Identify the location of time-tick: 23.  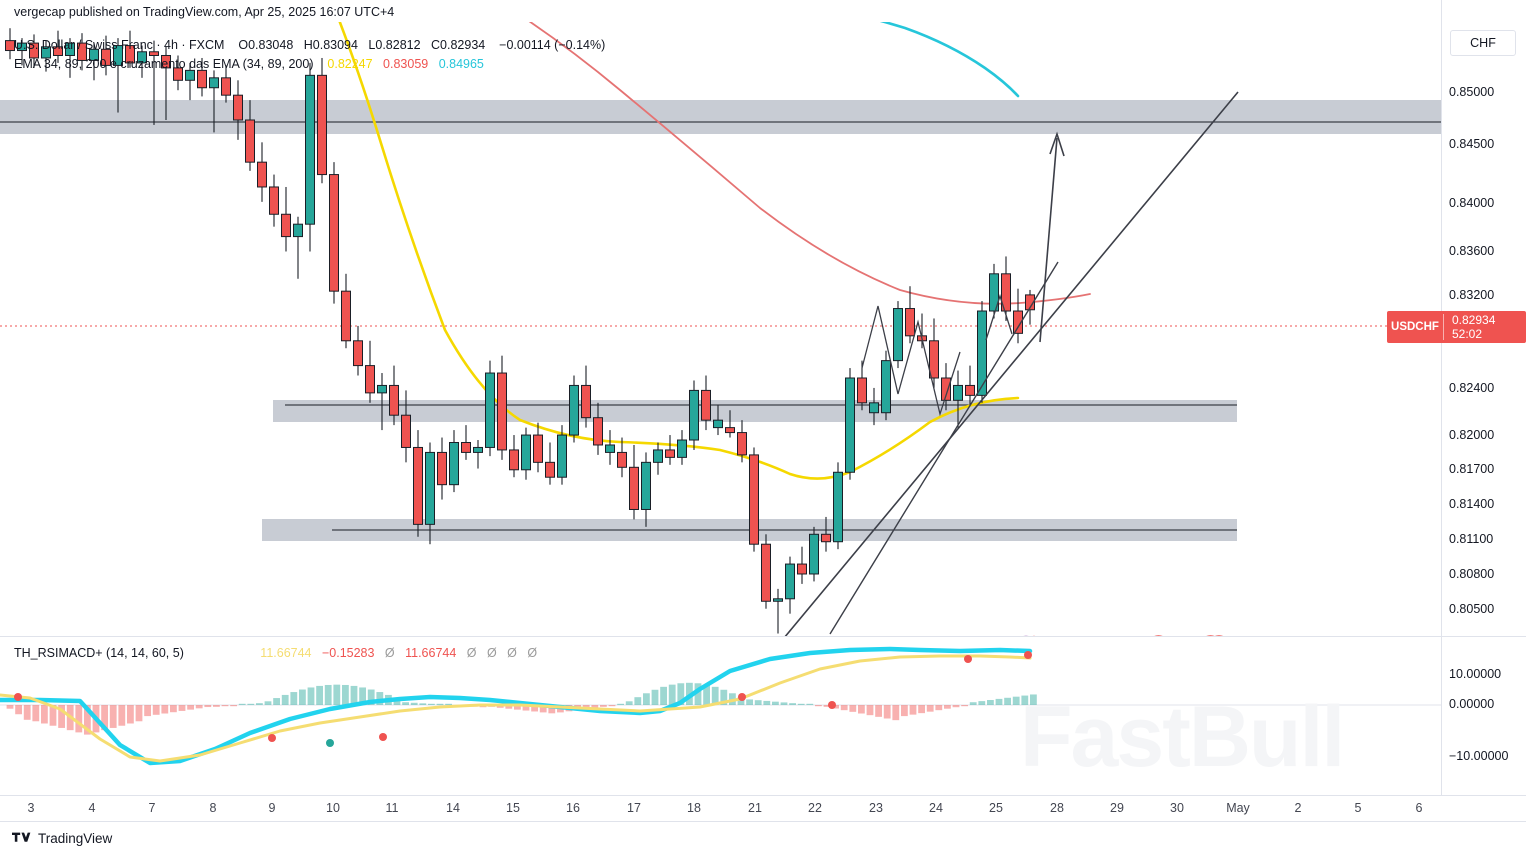
(876, 808).